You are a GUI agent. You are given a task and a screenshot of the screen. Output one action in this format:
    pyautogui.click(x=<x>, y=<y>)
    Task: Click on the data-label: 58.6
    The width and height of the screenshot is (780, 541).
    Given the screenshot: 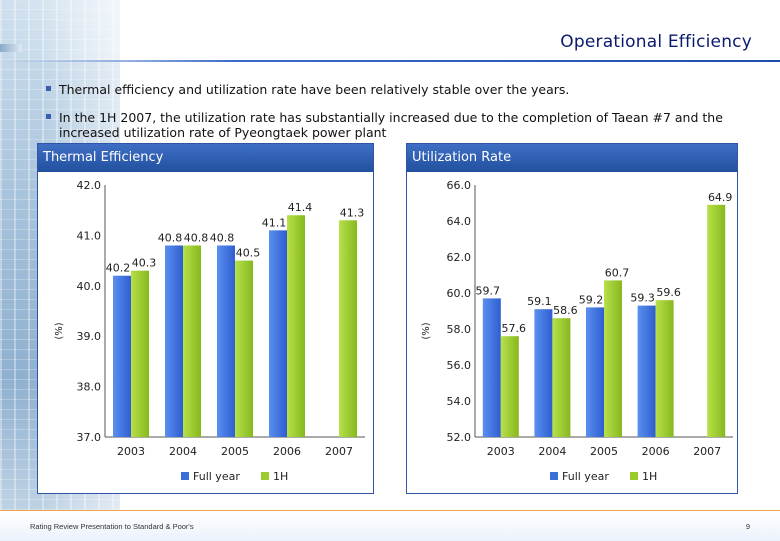 What is the action you would take?
    pyautogui.click(x=565, y=310)
    